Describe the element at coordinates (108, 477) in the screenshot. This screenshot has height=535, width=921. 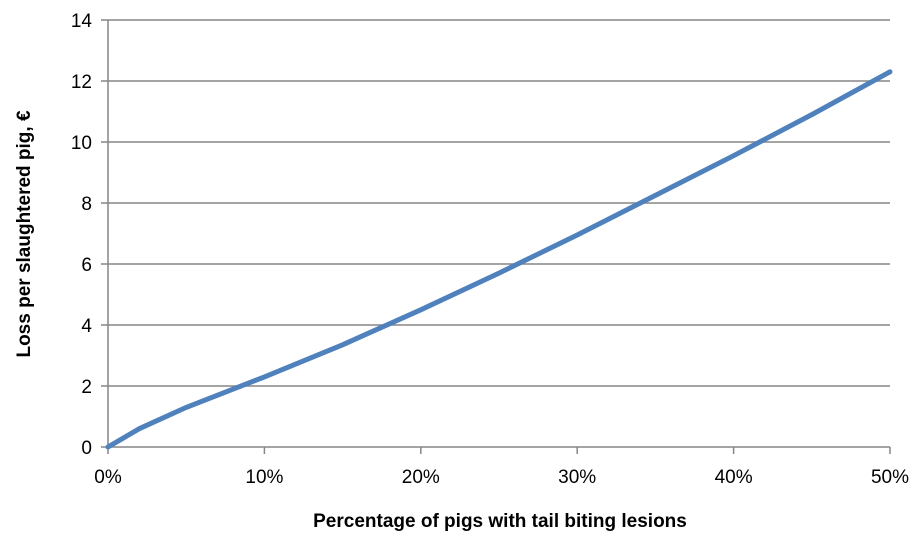
I see `x-tick-label: 0%` at that location.